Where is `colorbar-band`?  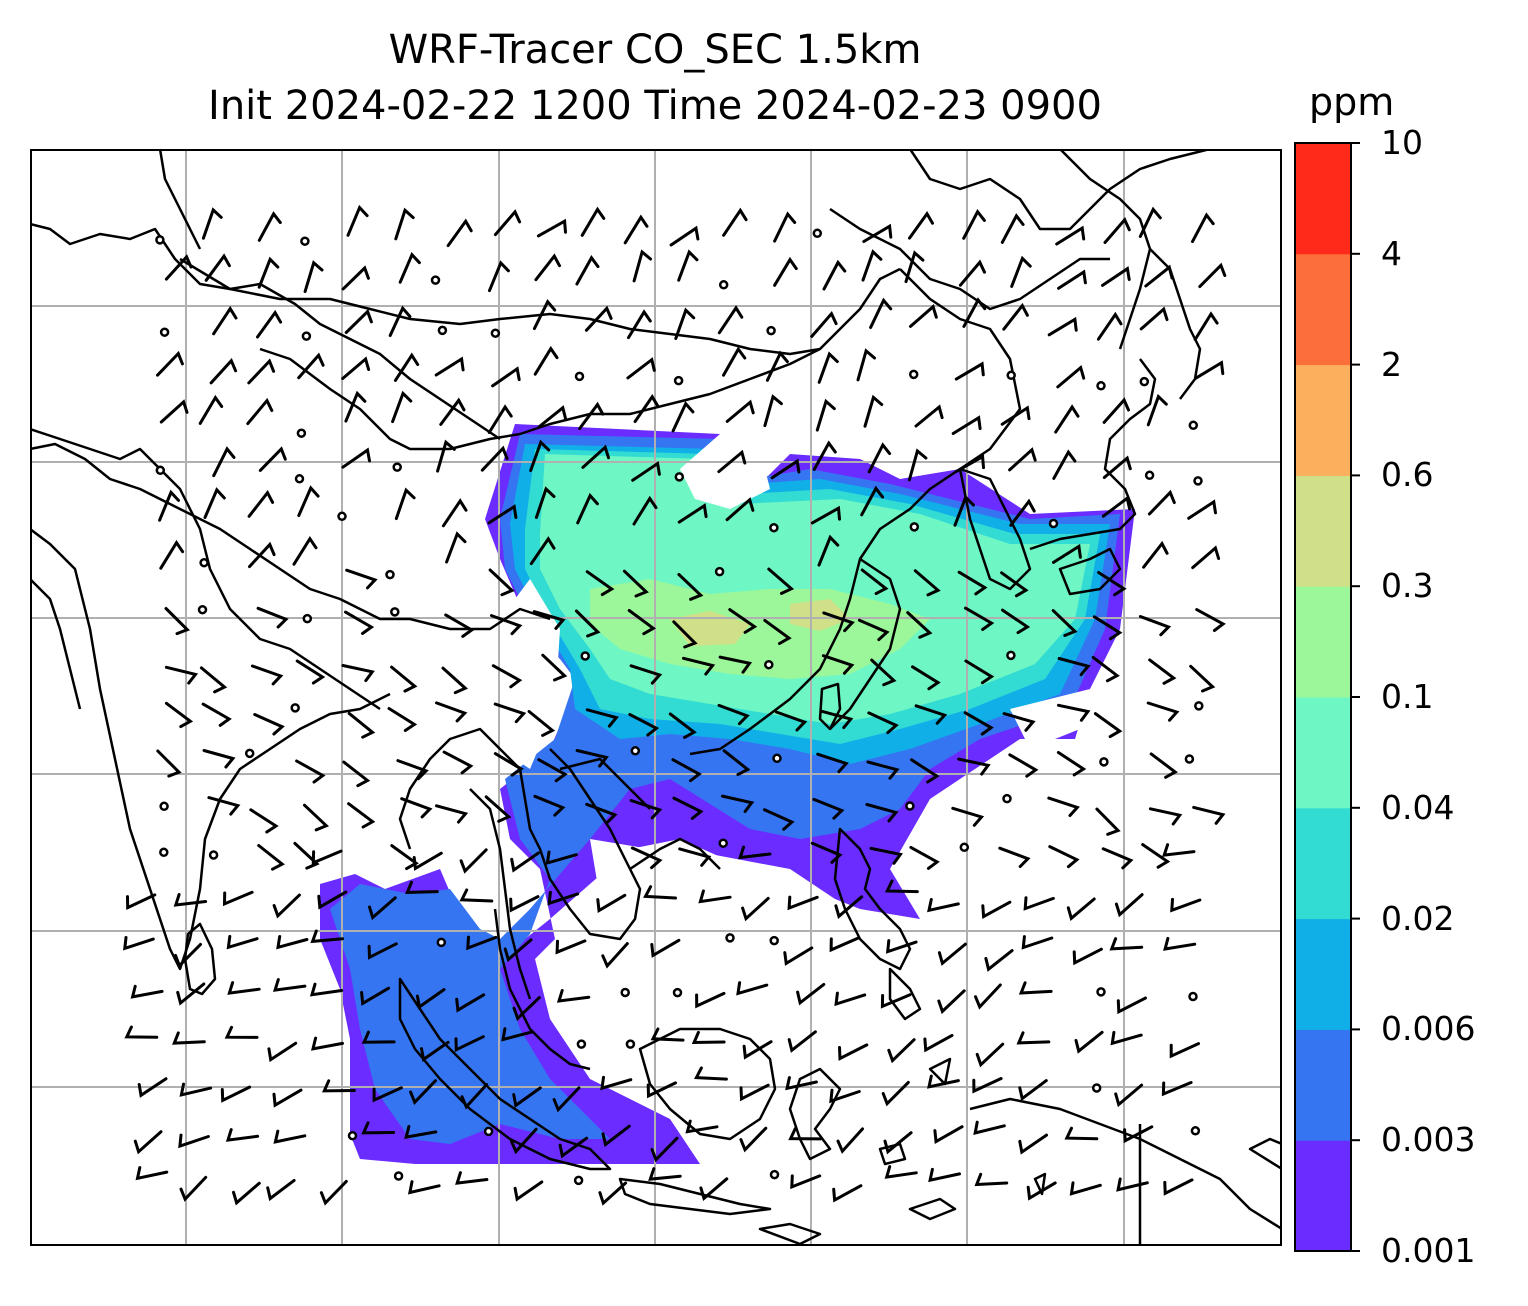
colorbar-band is located at coordinates (1323, 199).